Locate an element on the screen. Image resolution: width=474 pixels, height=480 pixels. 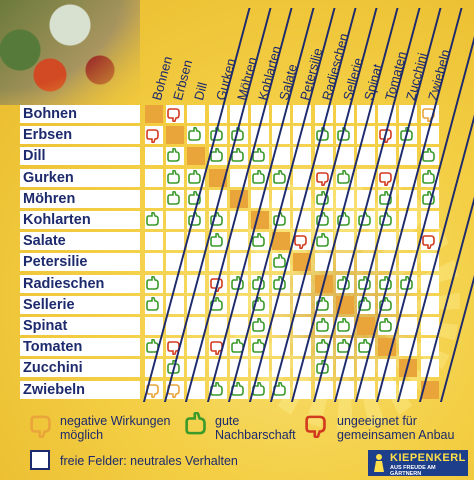
legend-empty-text: freie Felder: neutrales Verhalten is located at coordinates (149, 461).